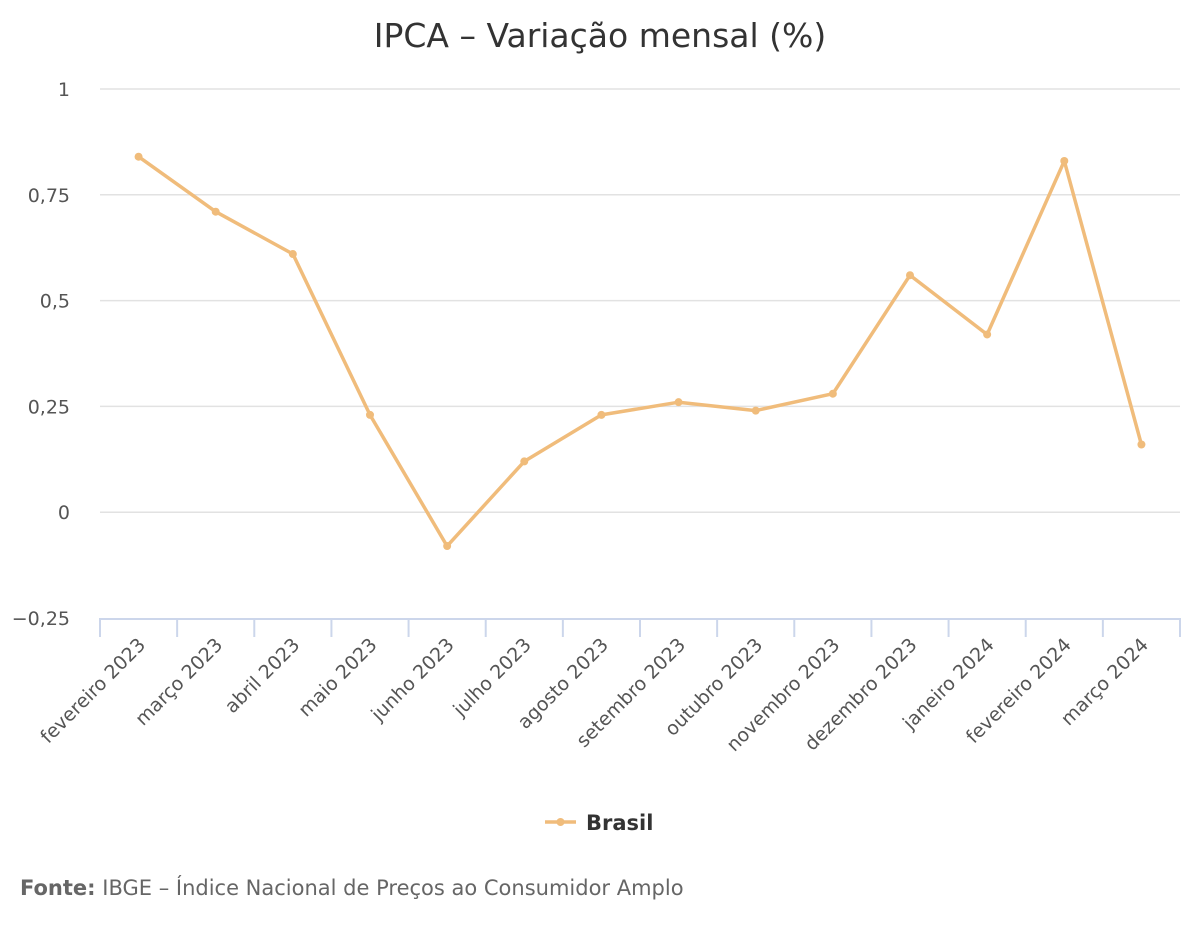  I want to click on source-label: Fonte:, so click(58, 888).